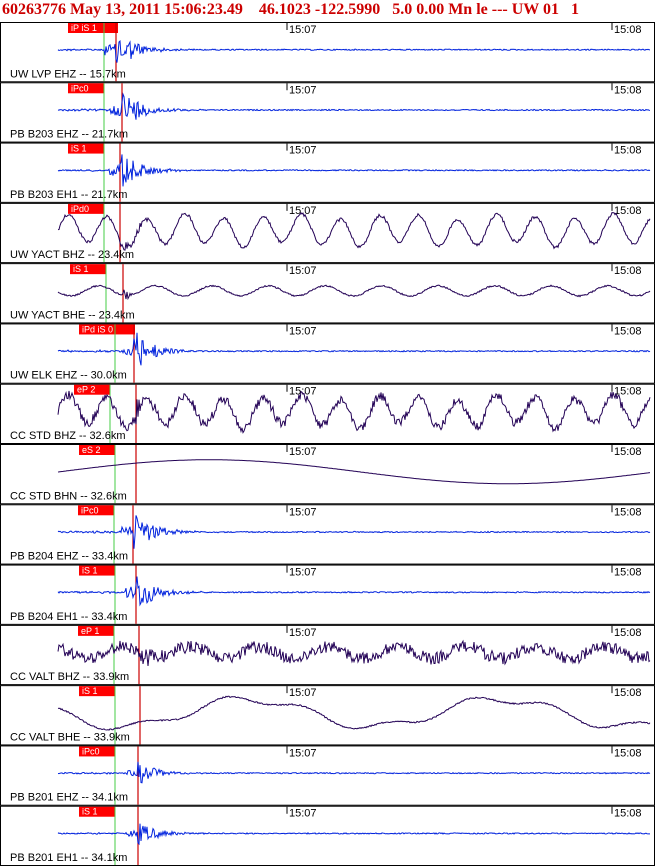 The width and height of the screenshot is (655, 866). Describe the element at coordinates (68, 617) in the screenshot. I see `trace-label: PB B204 EH1 -- 33.4km` at that location.